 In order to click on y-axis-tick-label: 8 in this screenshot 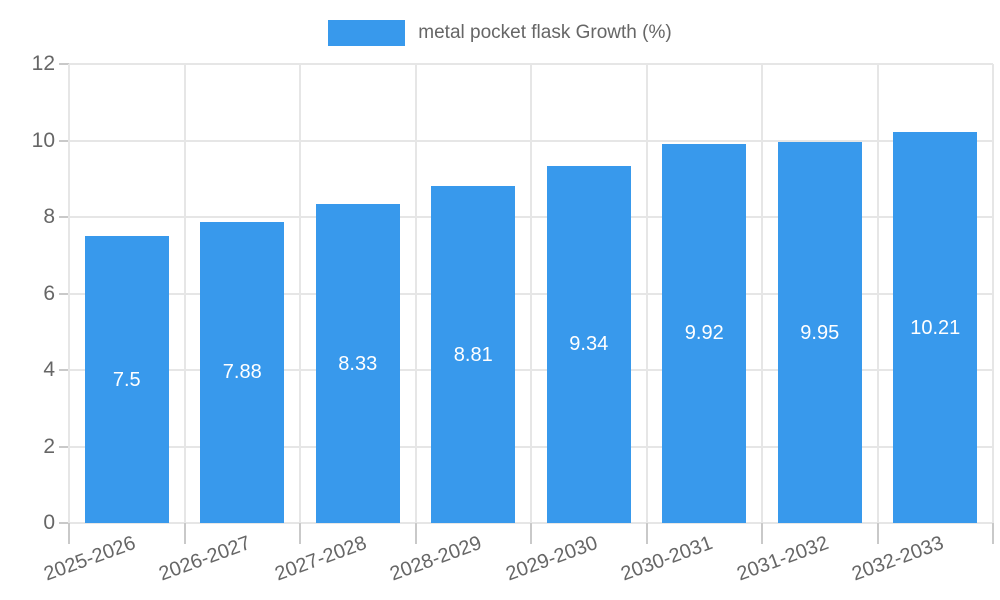, I will do `click(49, 216)`.